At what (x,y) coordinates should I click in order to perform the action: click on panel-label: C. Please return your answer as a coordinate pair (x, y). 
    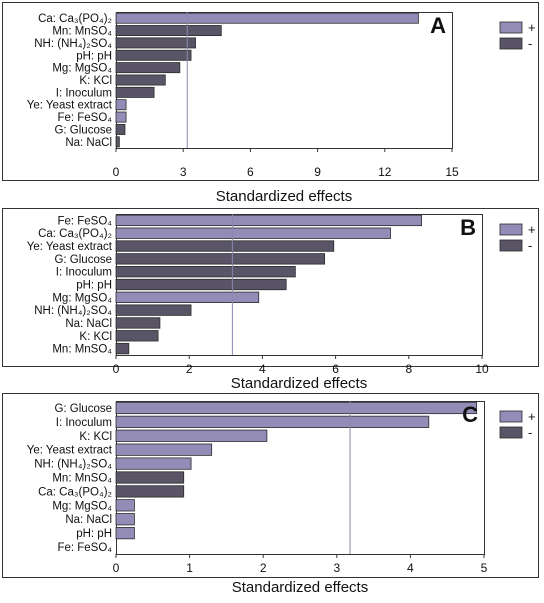
    Looking at the image, I should click on (470, 414).